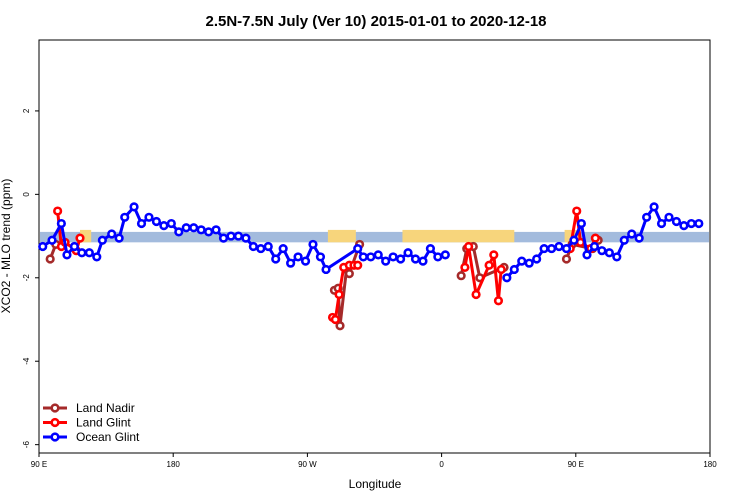  Describe the element at coordinates (26, 278) in the screenshot. I see `y-tick-label: -2` at that location.